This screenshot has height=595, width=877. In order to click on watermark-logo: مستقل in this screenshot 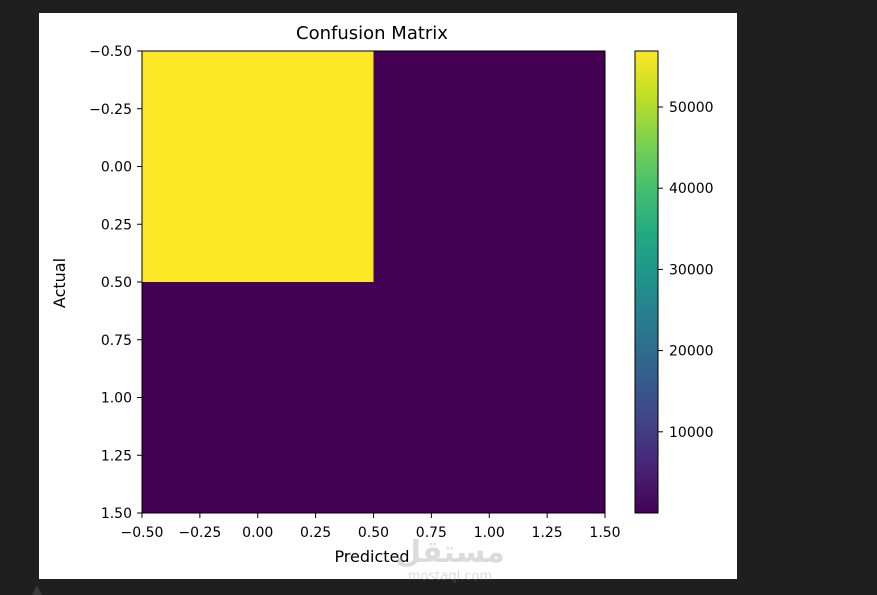, I will do `click(450, 552)`.